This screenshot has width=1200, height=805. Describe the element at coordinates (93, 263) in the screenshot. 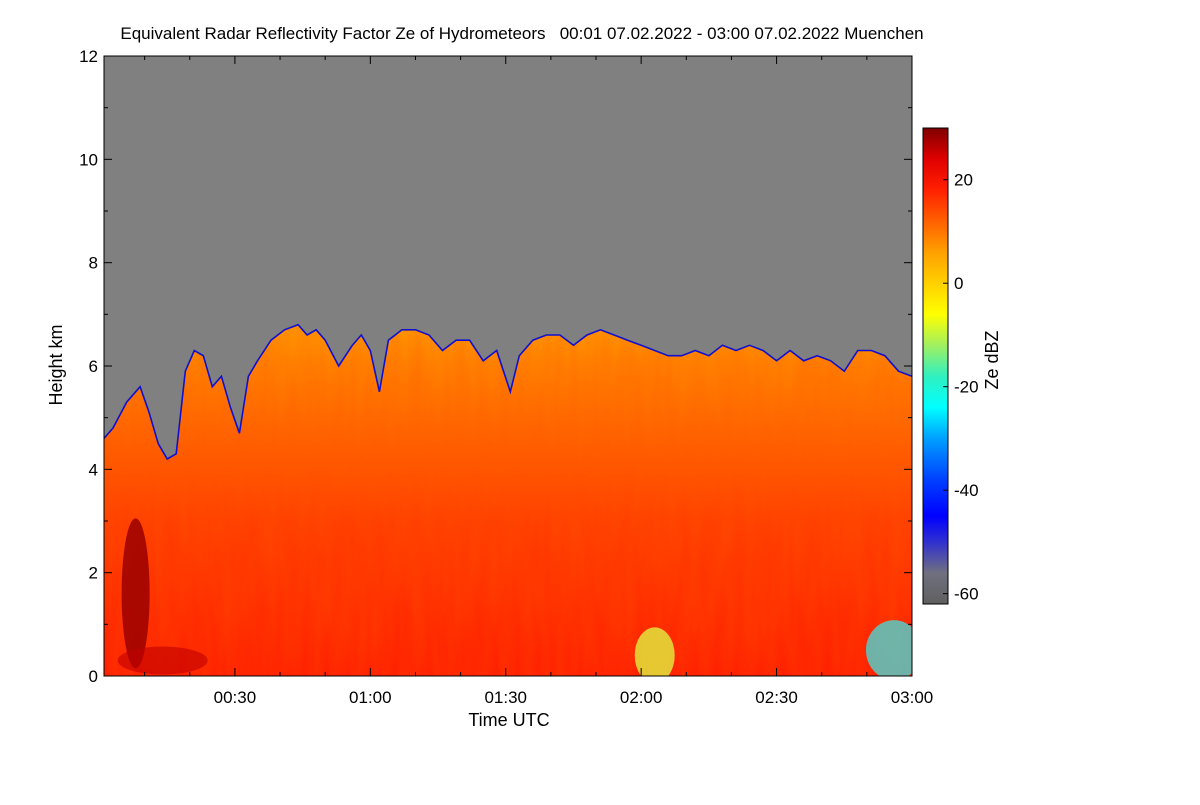

I see `y-tick-label: 8` at that location.